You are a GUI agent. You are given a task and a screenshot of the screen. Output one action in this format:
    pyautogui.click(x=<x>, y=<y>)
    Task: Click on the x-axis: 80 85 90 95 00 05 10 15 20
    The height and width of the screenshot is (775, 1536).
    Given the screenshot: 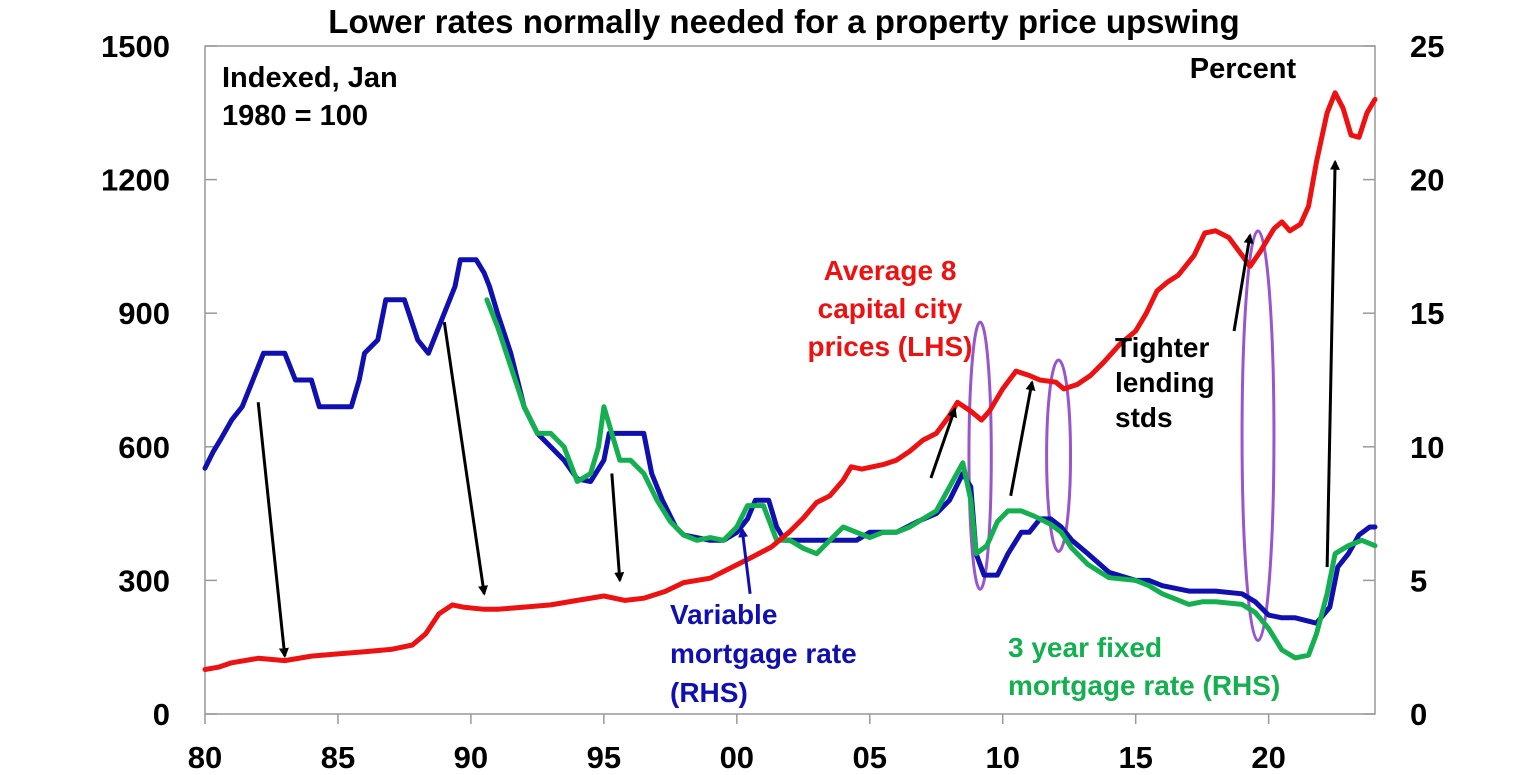 What is the action you would take?
    pyautogui.click(x=737, y=744)
    